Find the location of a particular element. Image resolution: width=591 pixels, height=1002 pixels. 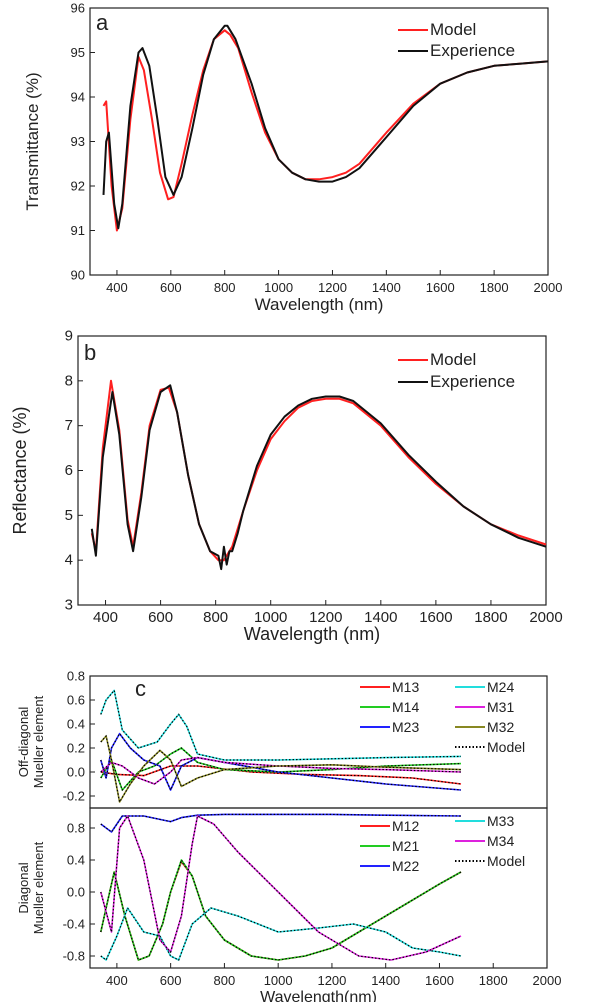

panel-1-x-tick-label: 600 is located at coordinates (160, 617).